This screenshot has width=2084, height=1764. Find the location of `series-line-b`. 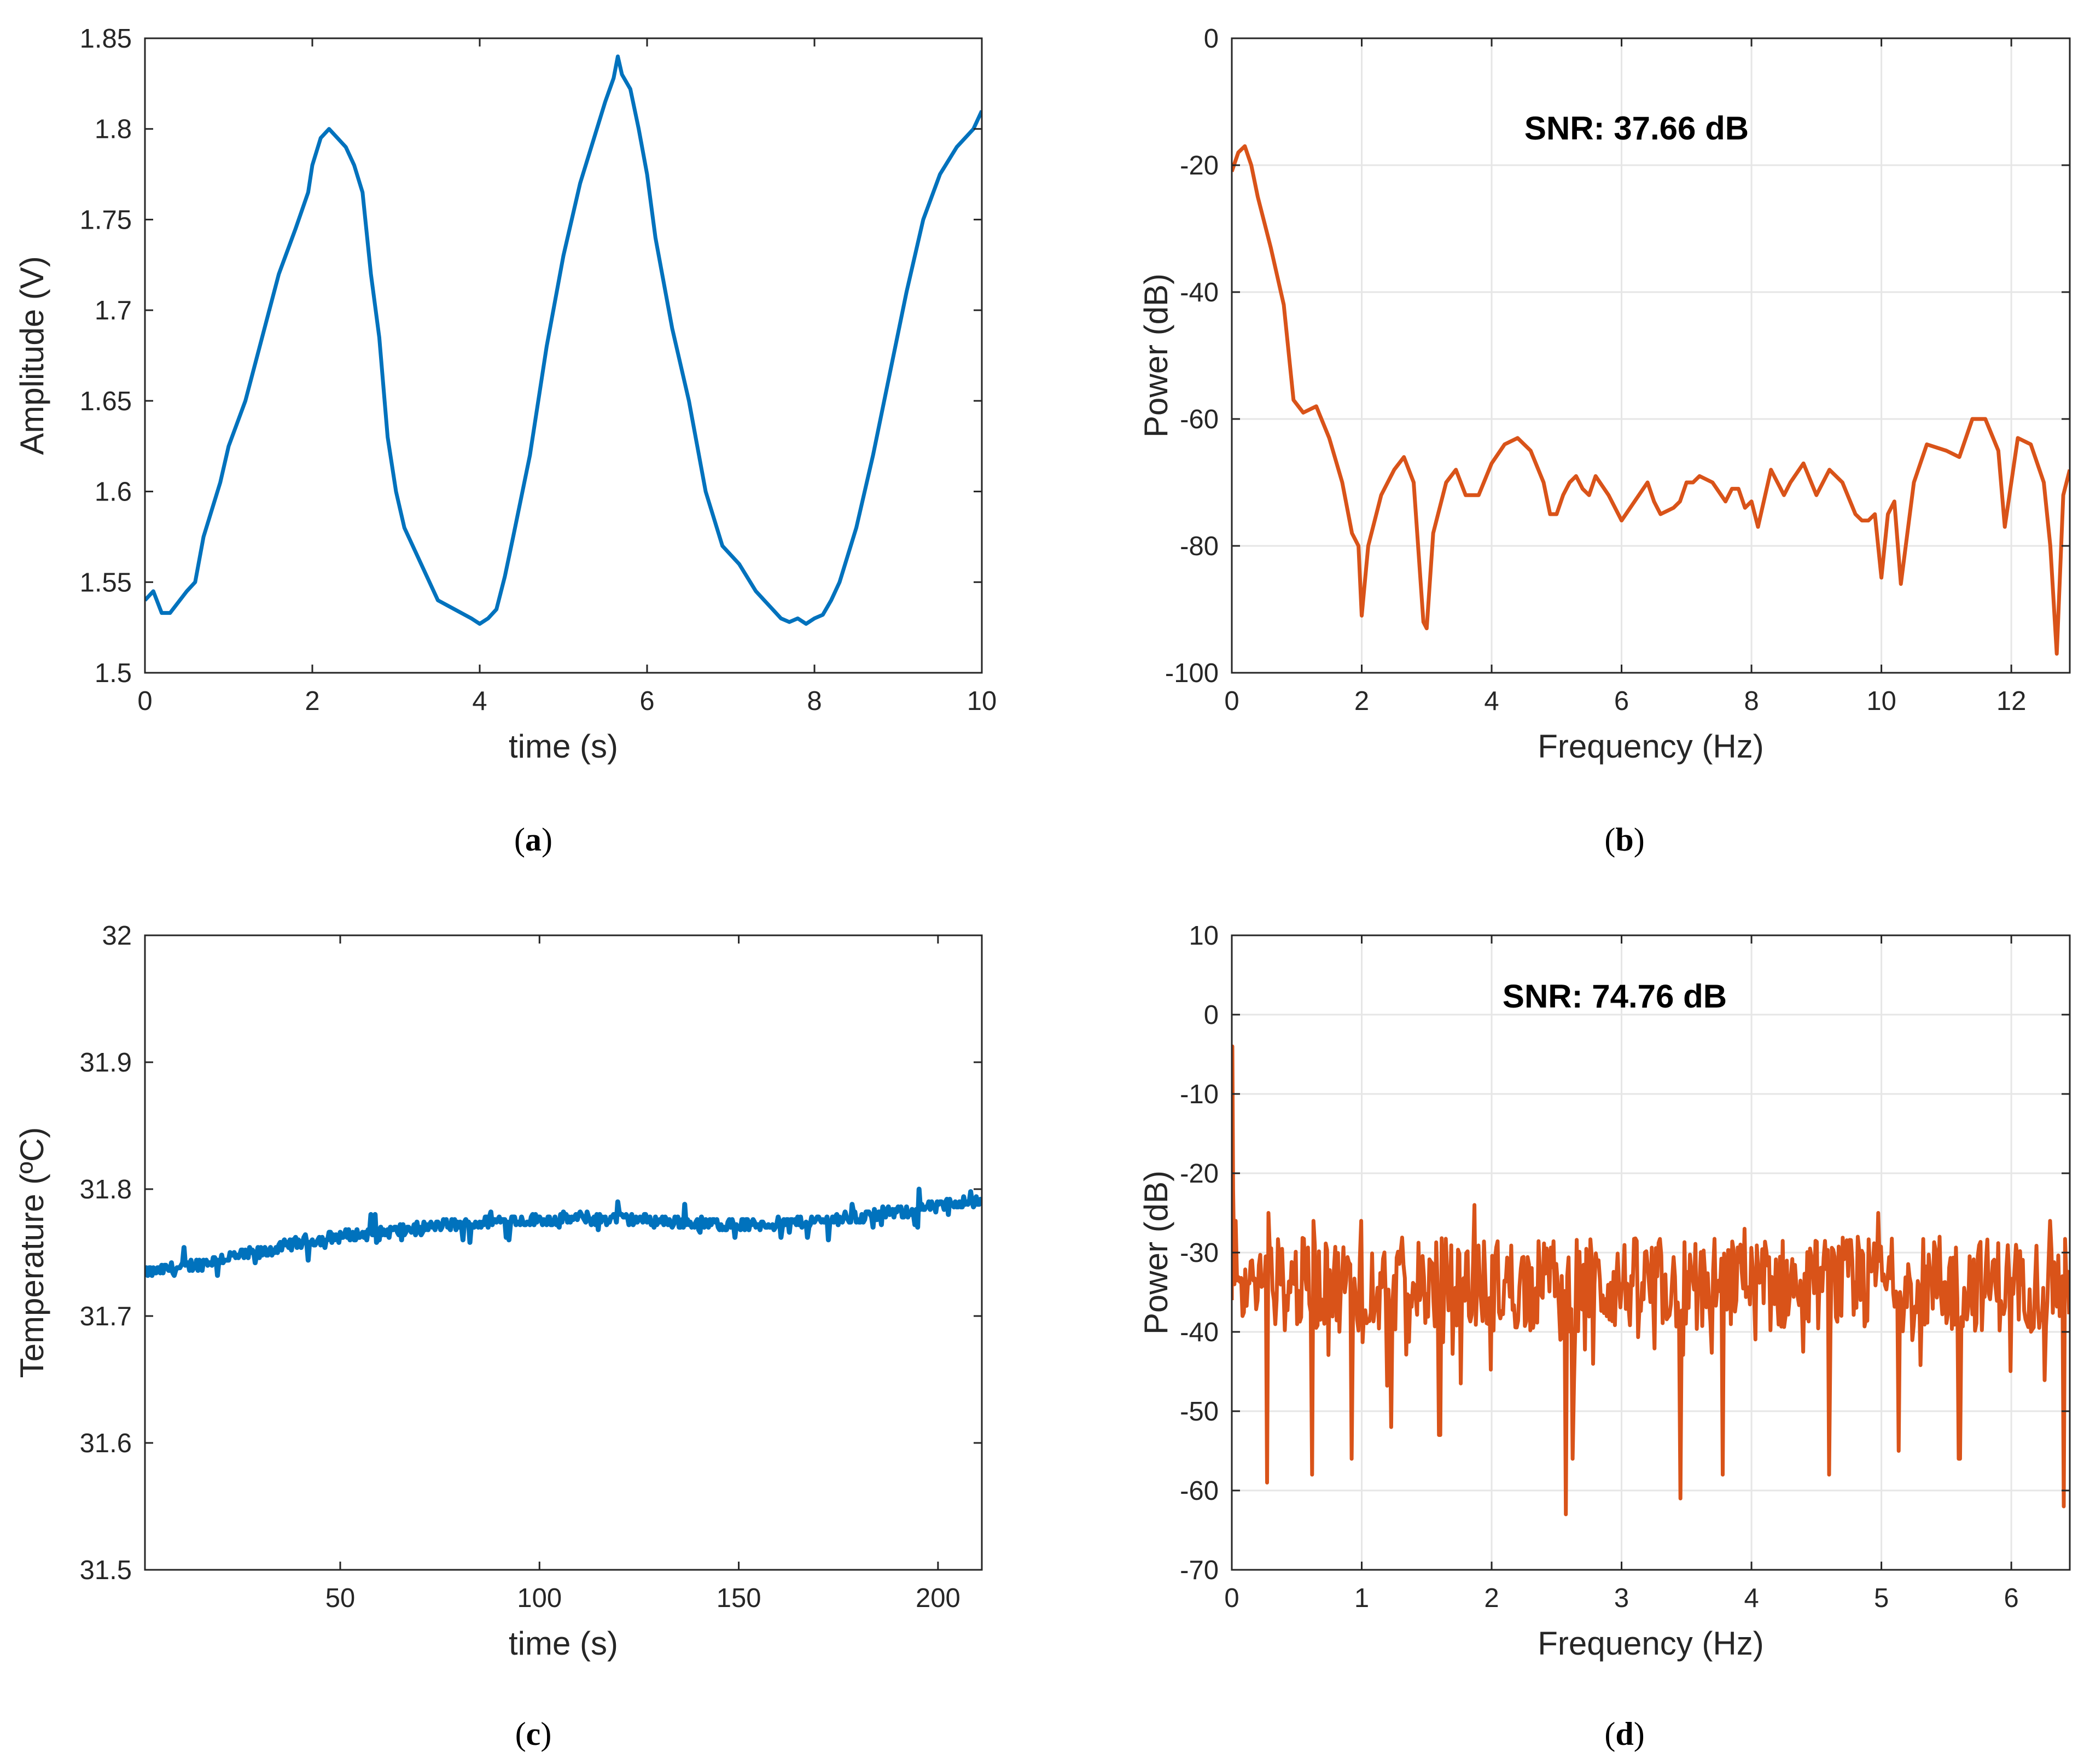

series-line-b is located at coordinates (1651, 400).